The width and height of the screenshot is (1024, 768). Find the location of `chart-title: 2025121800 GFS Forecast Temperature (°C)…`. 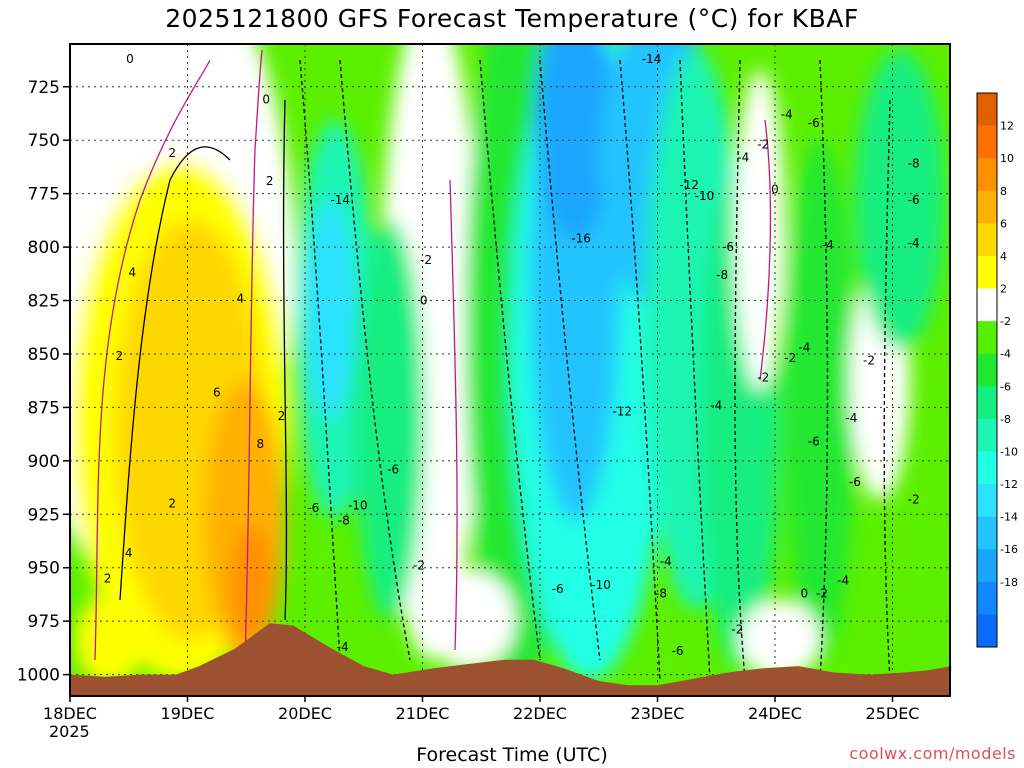

chart-title: 2025121800 GFS Forecast Temperature (°C)… is located at coordinates (512, 18).